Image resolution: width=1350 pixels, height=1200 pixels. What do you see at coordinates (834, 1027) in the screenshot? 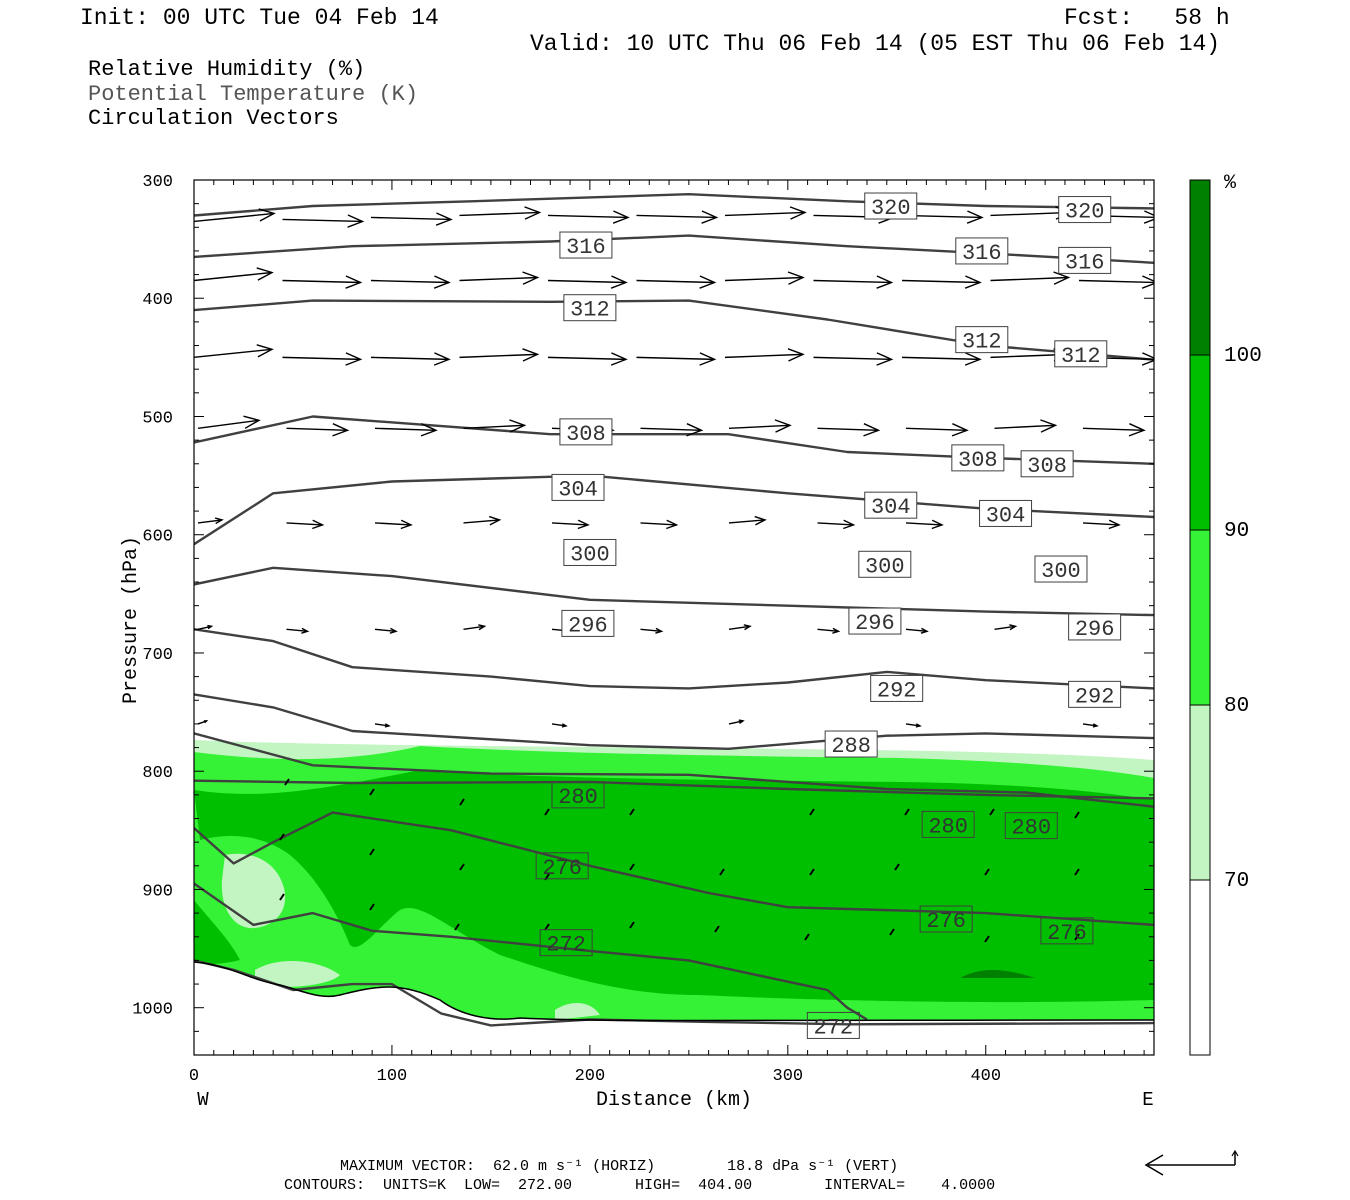
I see `svg-text: 272` at bounding box center [834, 1027].